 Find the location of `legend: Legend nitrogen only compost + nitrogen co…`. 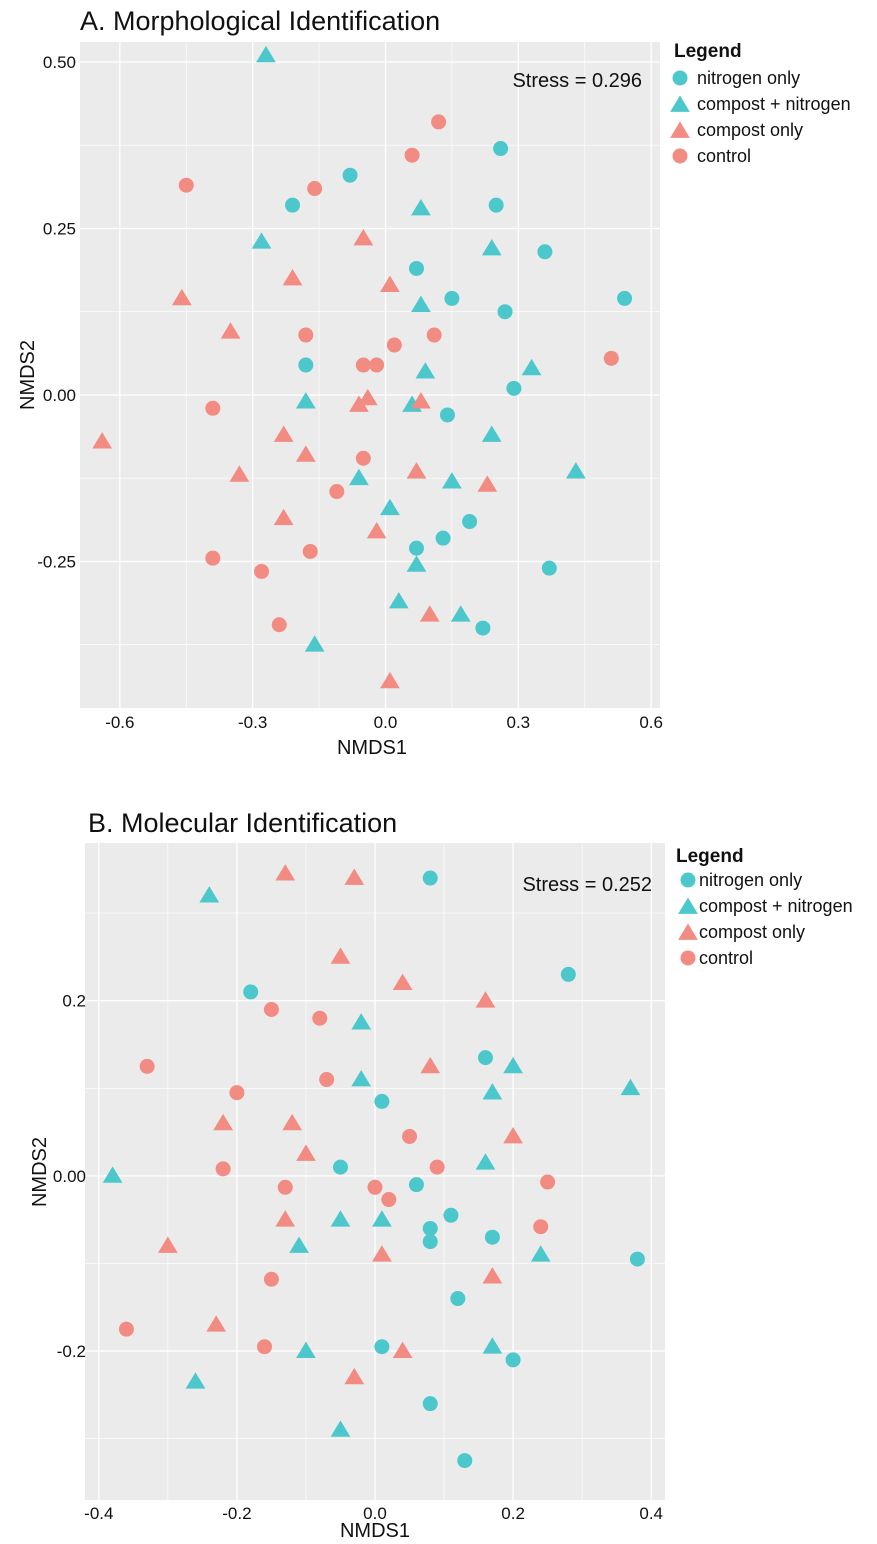

legend: Legend nitrogen only compost + nitrogen co… is located at coordinates (760, 103).